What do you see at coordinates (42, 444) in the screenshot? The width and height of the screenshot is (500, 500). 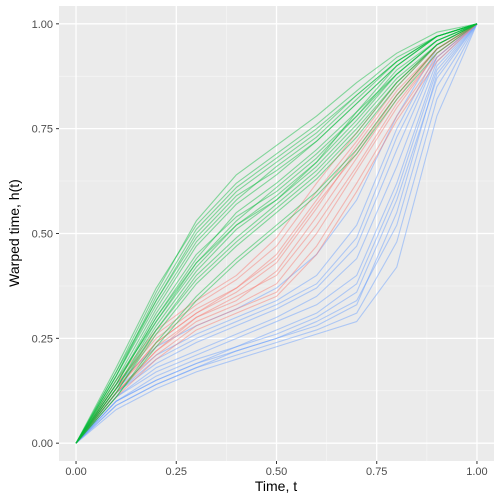 I see `y-tick-label: 0.00` at bounding box center [42, 444].